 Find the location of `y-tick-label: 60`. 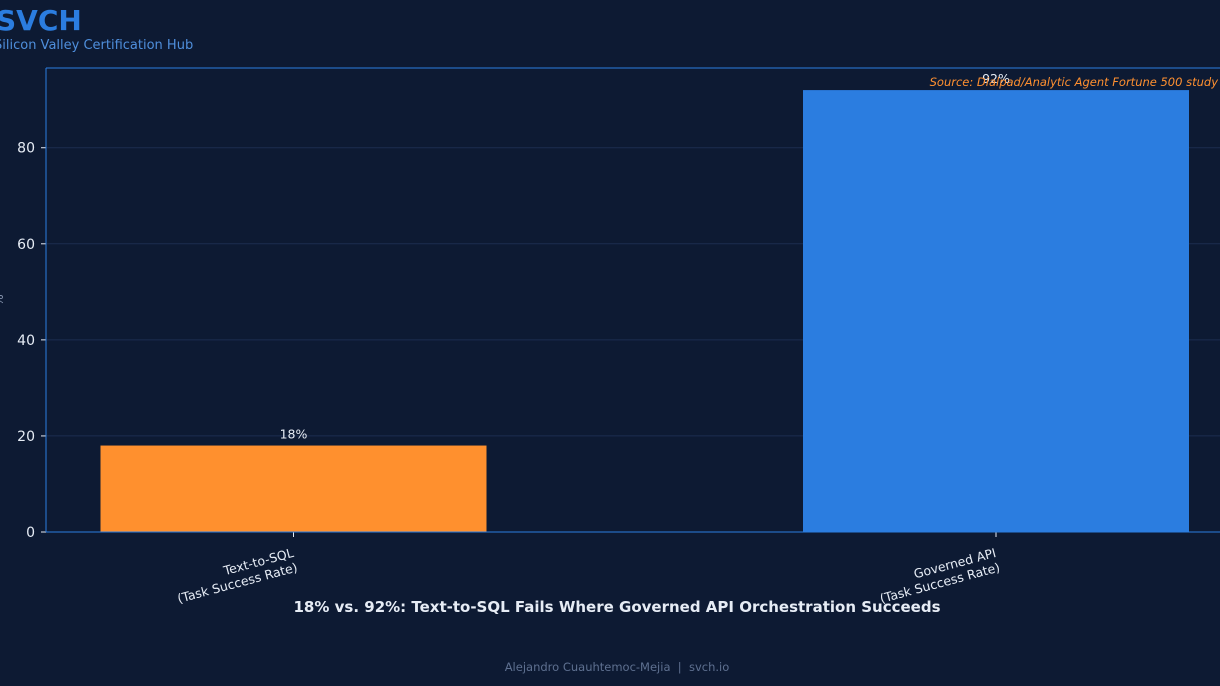

y-tick-label: 60 is located at coordinates (26, 245).